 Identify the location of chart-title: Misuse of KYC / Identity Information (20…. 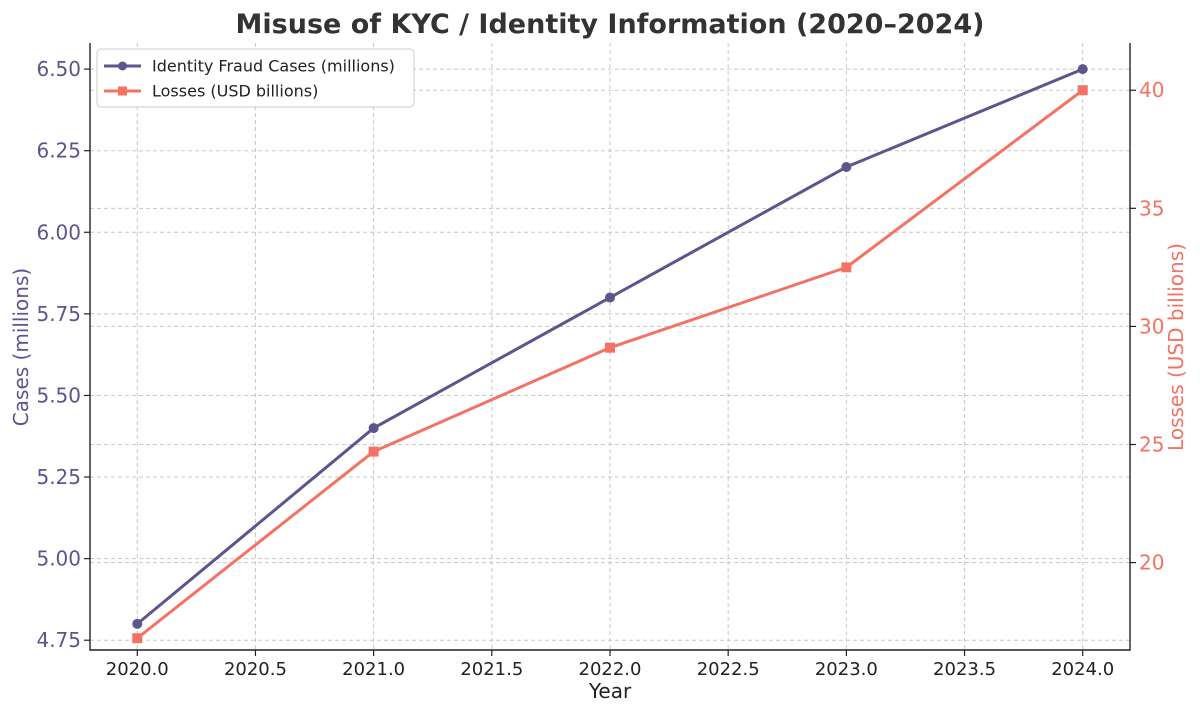
(610, 24).